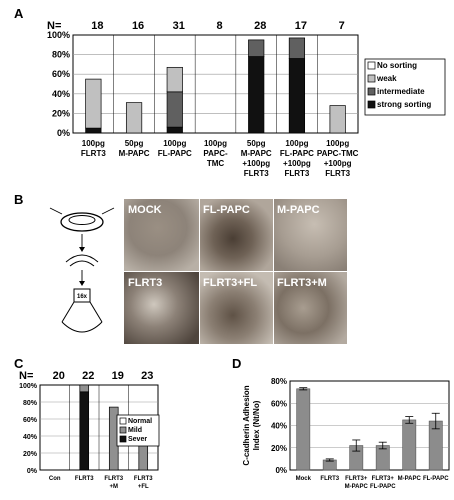 This screenshot has width=454, height=500. Describe the element at coordinates (82, 270) in the screenshot. I see `embryo-scheme: 16x` at that location.